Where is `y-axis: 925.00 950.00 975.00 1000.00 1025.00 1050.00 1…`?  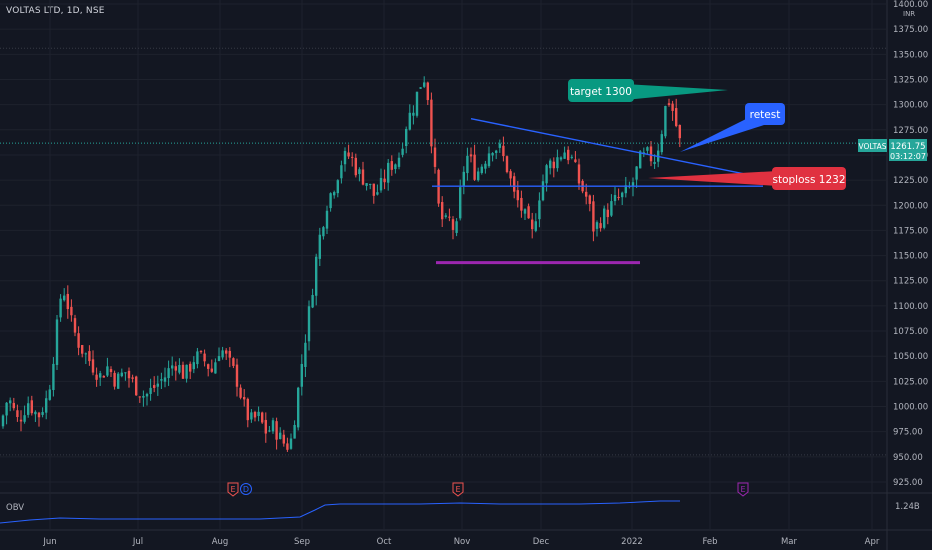 y-axis: 925.00 950.00 975.00 1000.00 1025.00 1050.00 1… is located at coordinates (910, 244).